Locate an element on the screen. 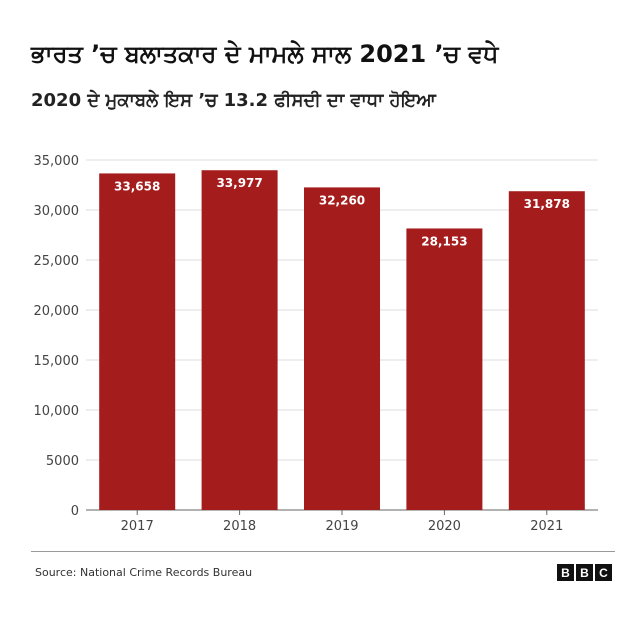 The width and height of the screenshot is (640, 640). x-tick-label: 2020 is located at coordinates (444, 526).